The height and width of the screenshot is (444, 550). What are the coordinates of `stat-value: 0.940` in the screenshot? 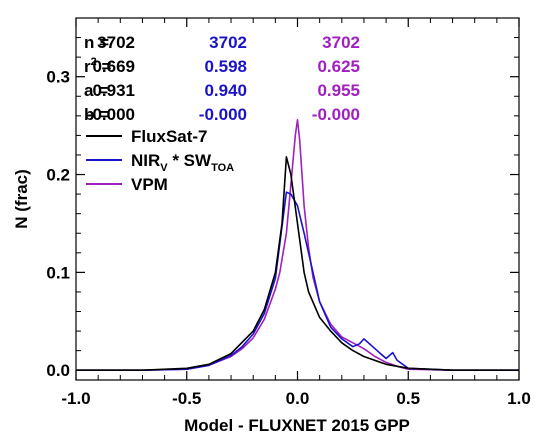 It's located at (225, 90).